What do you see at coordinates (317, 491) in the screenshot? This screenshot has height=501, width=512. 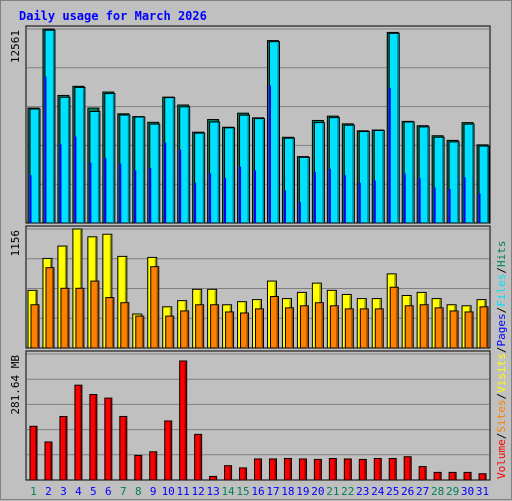 I see `x-tick-label: 20` at bounding box center [317, 491].